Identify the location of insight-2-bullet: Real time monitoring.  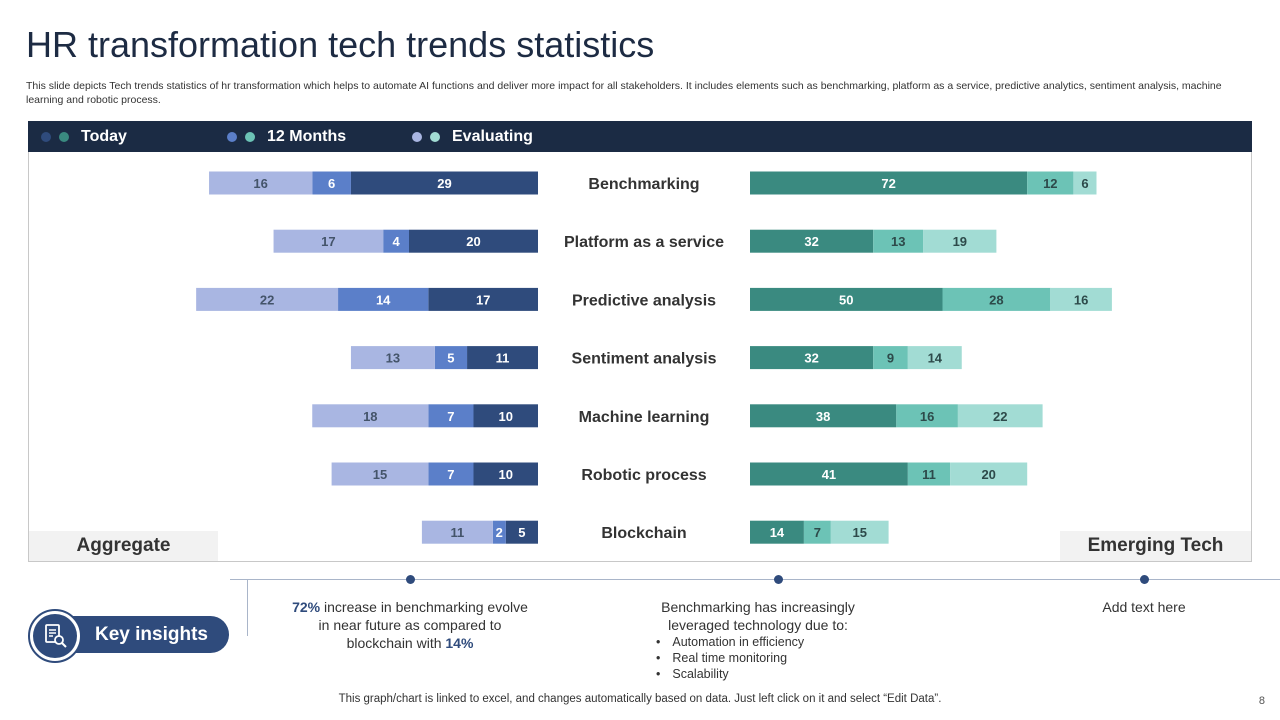
(758, 658).